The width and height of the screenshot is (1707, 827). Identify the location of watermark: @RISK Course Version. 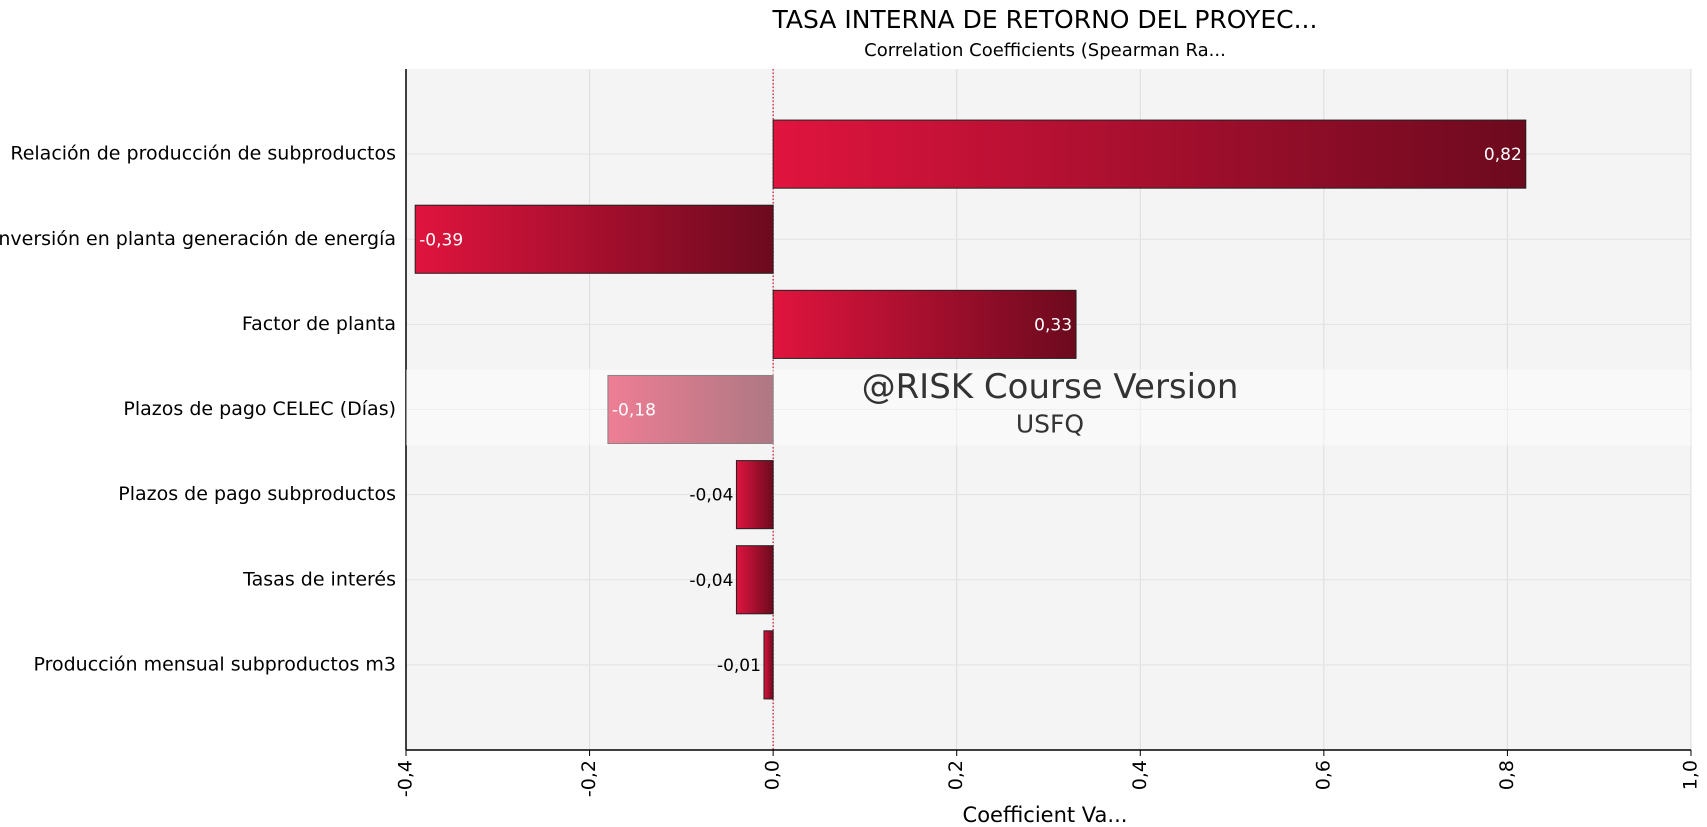
(1050, 387).